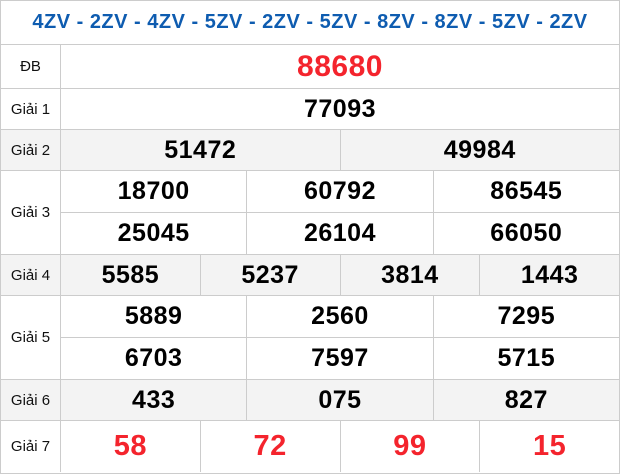 The width and height of the screenshot is (620, 474). I want to click on prize-value: 2560, so click(339, 316).